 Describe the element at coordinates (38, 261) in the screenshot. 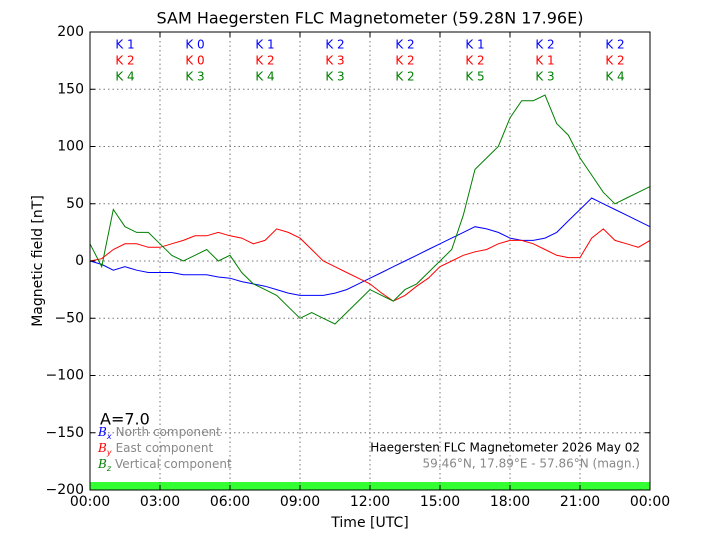

I see `y-axis-label: Magnetic field [nT]` at that location.